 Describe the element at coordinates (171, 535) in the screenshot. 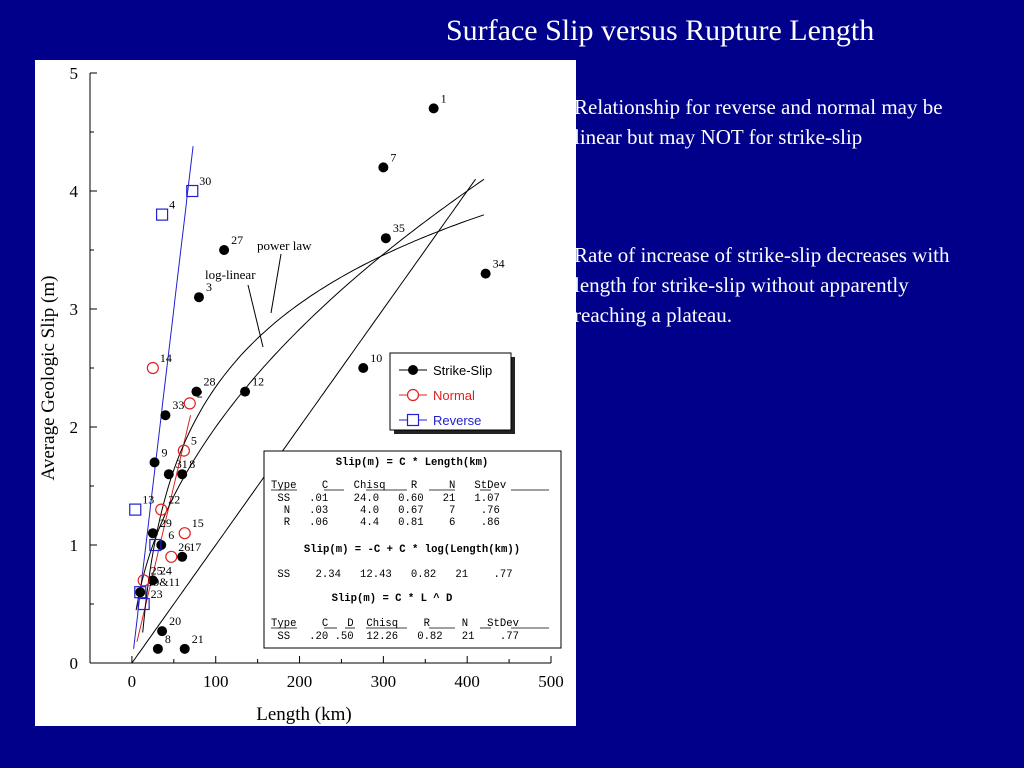

I see `point-label: 6` at that location.